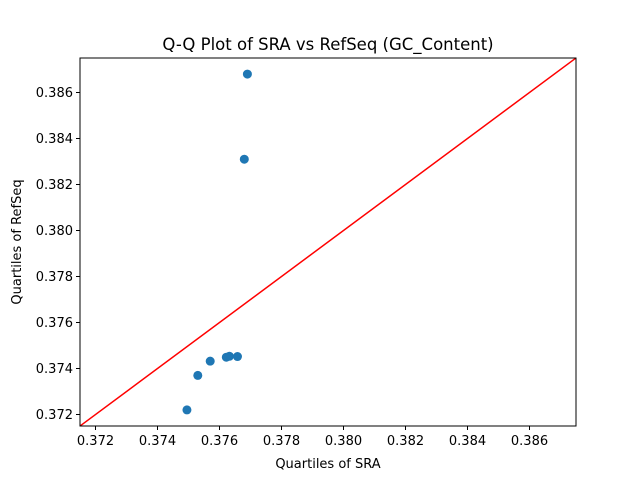 This screenshot has width=640, height=480. Describe the element at coordinates (17, 241) in the screenshot. I see `y-axis-label: Quartiles of RefSeq` at that location.